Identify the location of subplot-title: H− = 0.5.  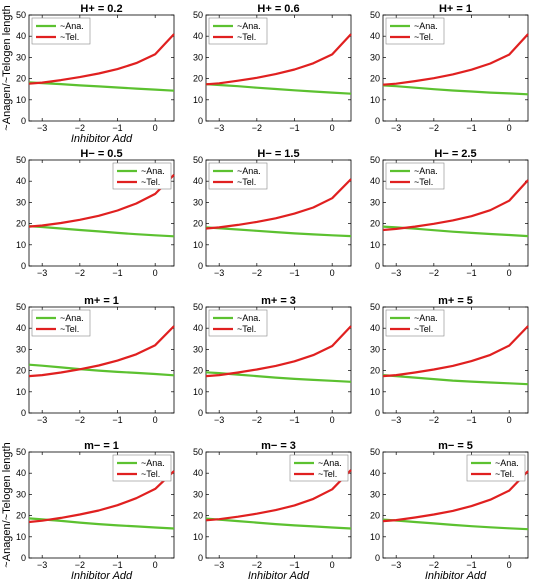
(101, 154).